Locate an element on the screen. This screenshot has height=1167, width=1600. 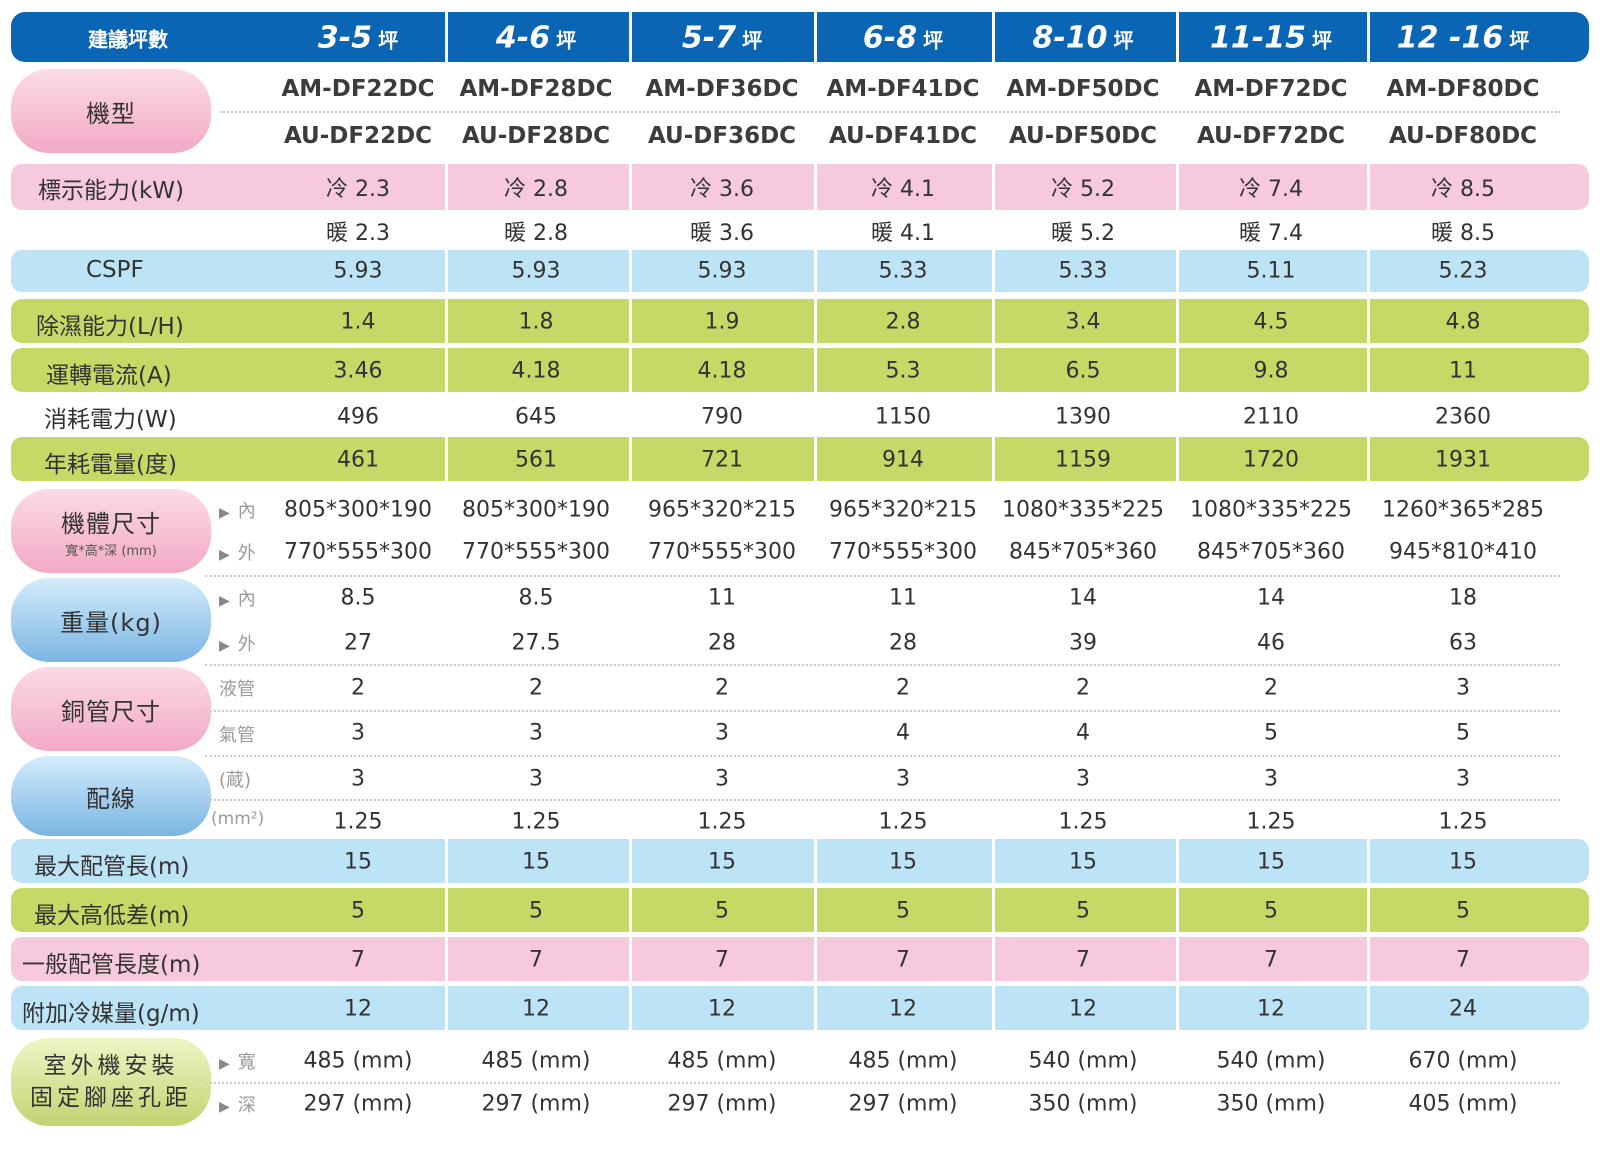
cell-dehum: 1.4 is located at coordinates (358, 322).